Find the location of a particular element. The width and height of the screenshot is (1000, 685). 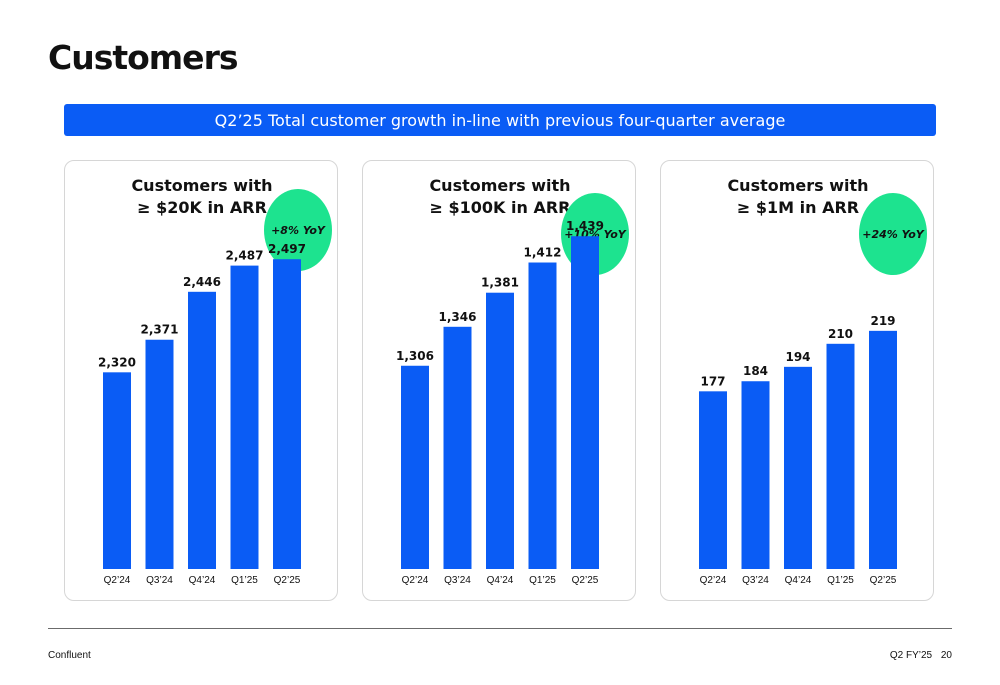

data-label: 1,346 is located at coordinates (458, 317).